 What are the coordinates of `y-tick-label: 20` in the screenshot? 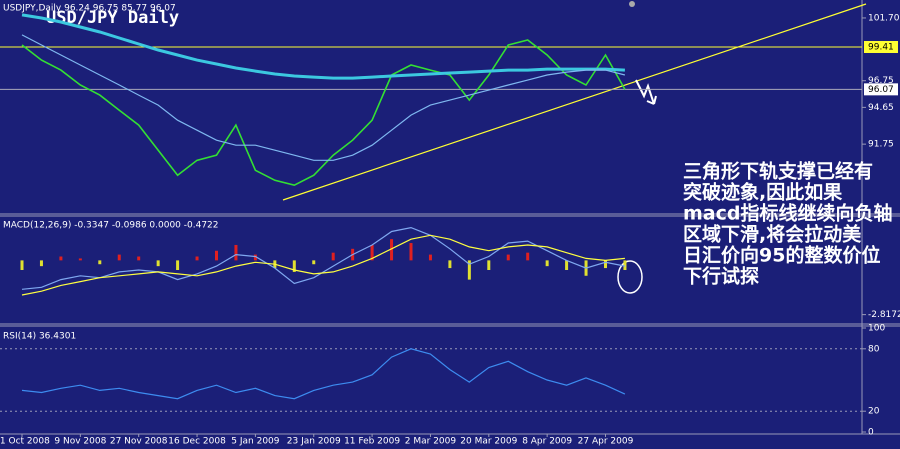 It's located at (874, 412).